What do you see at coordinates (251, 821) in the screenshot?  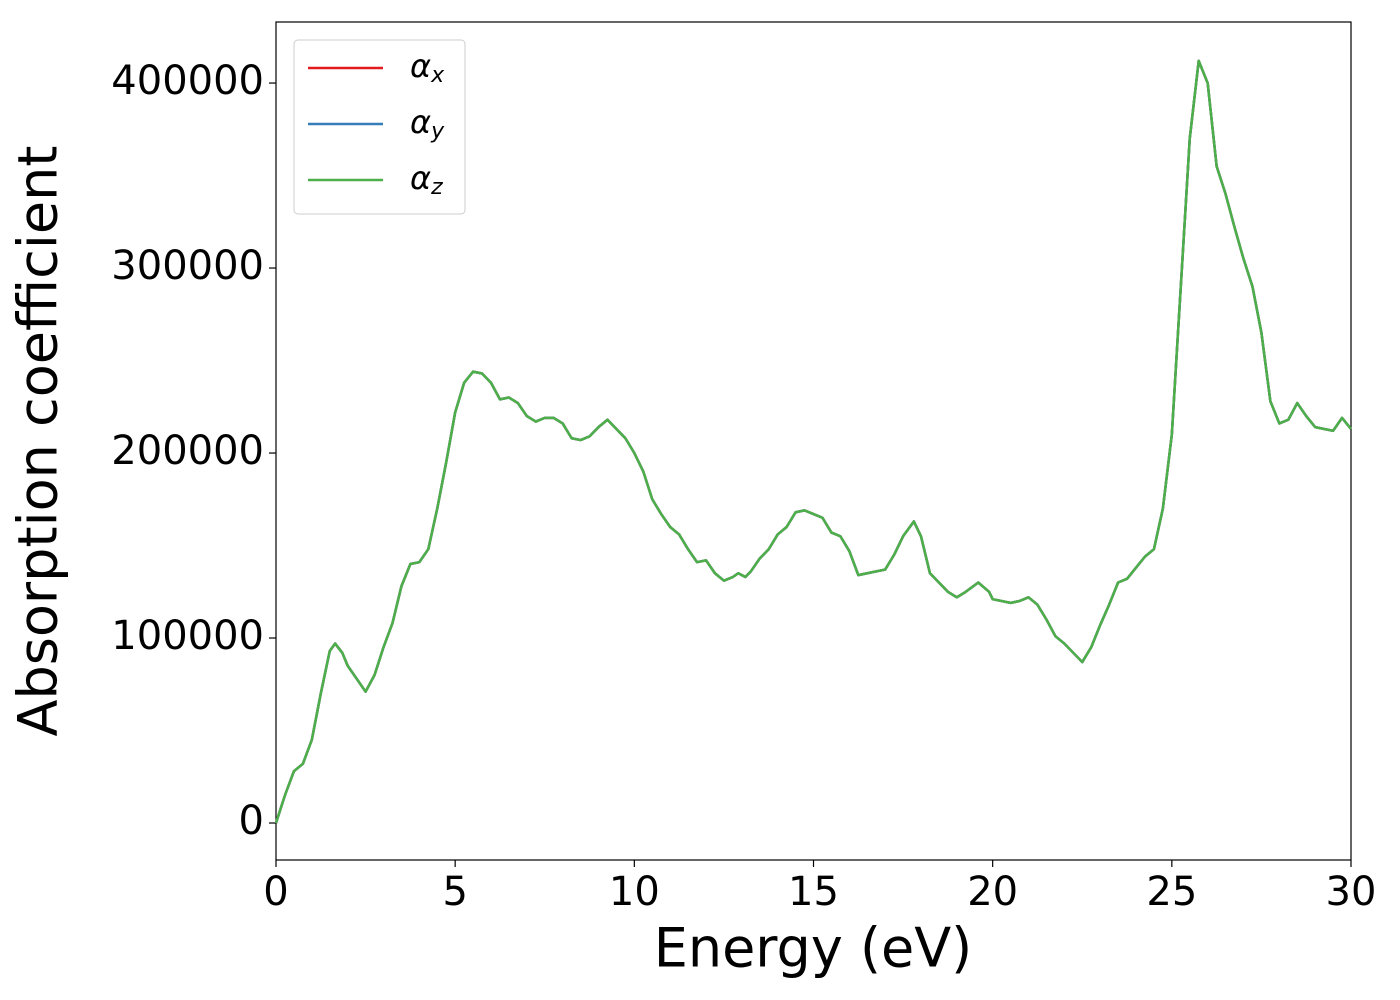 I see `y-tick-label: 0` at bounding box center [251, 821].